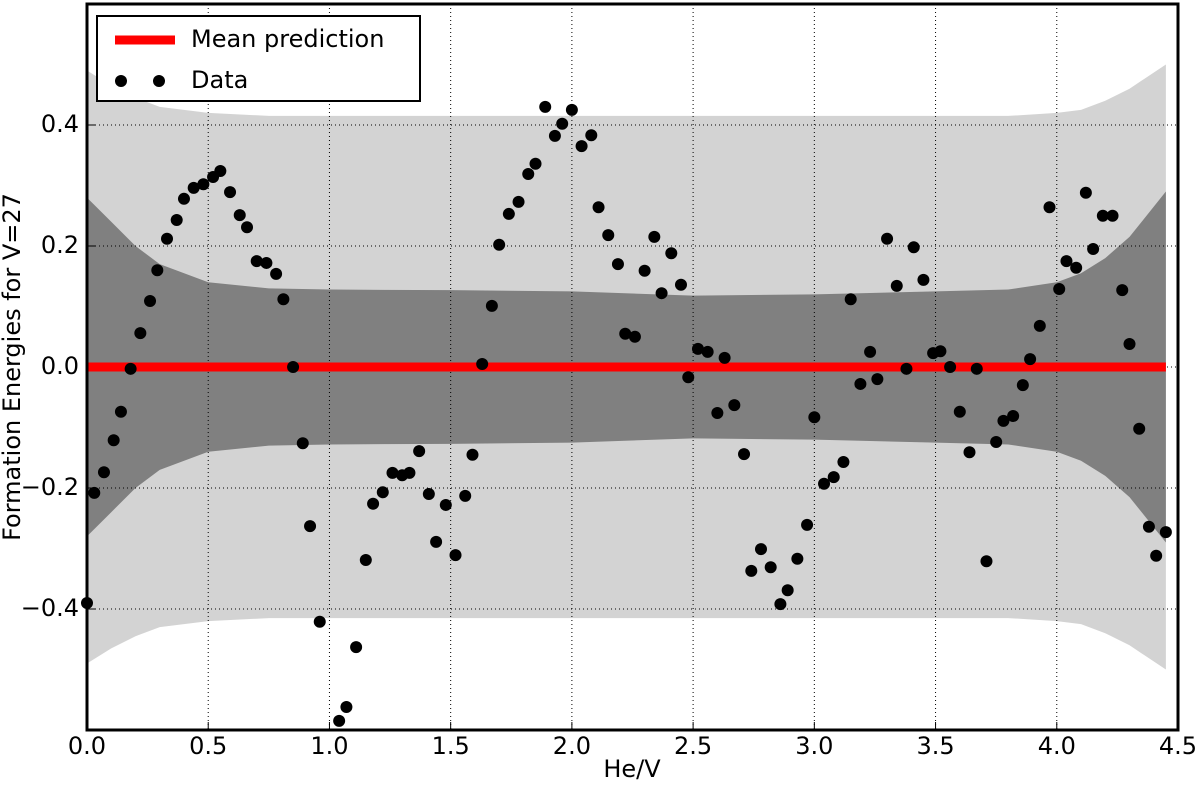  Describe the element at coordinates (693, 746) in the screenshot. I see `x-tick-label: 2.5` at that location.